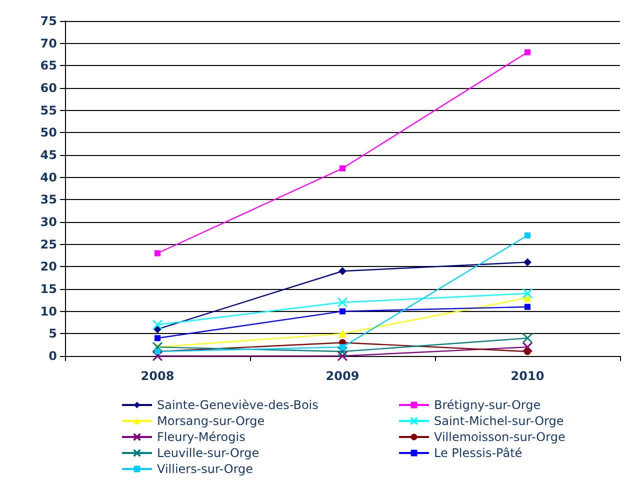 The image size is (630, 488). What do you see at coordinates (48, 133) in the screenshot?
I see `y-tick-label: 50` at bounding box center [48, 133].